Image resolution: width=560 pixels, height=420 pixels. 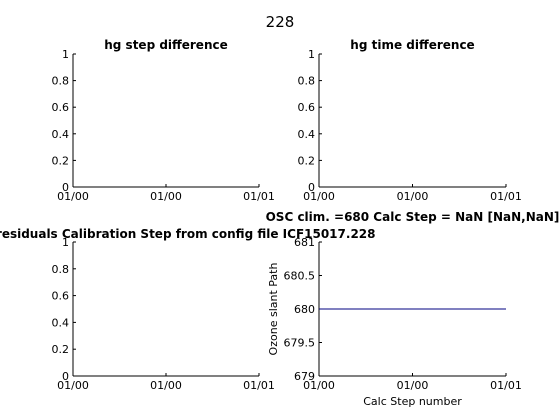 I want to click on subplot-title: hg time difference, so click(x=412, y=45).